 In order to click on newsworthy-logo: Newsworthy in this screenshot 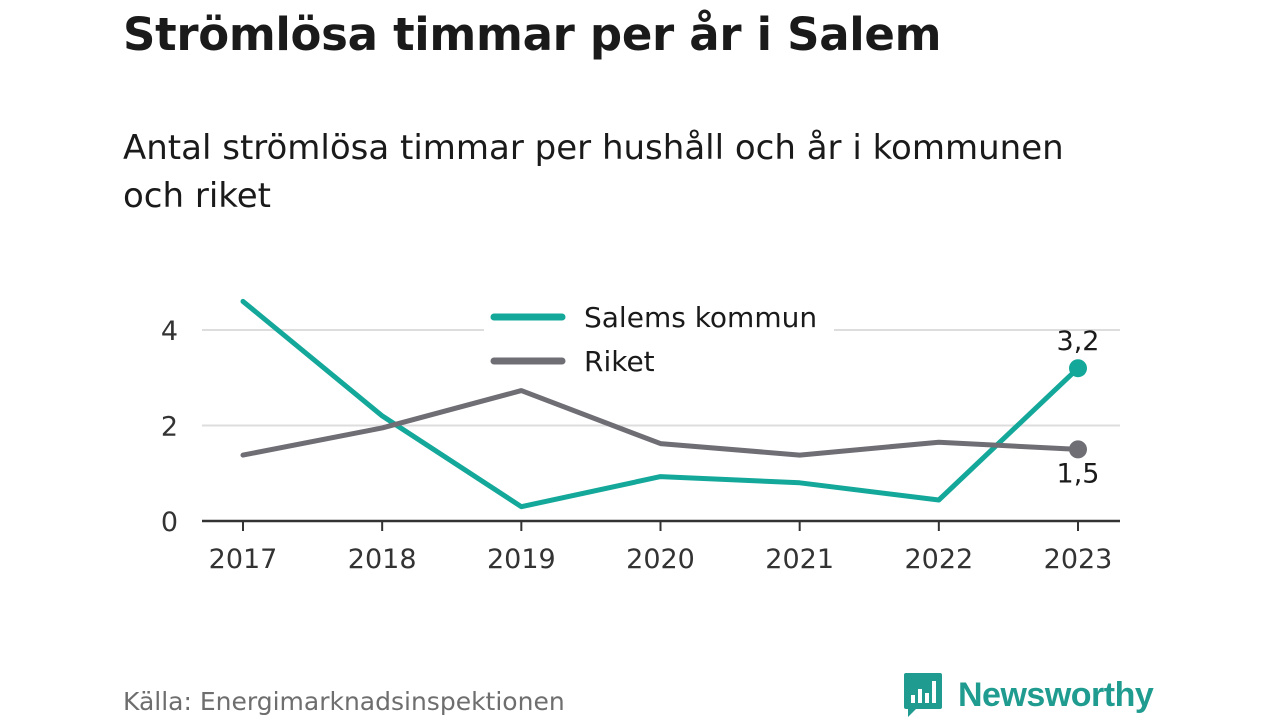, I will do `click(1028, 695)`.